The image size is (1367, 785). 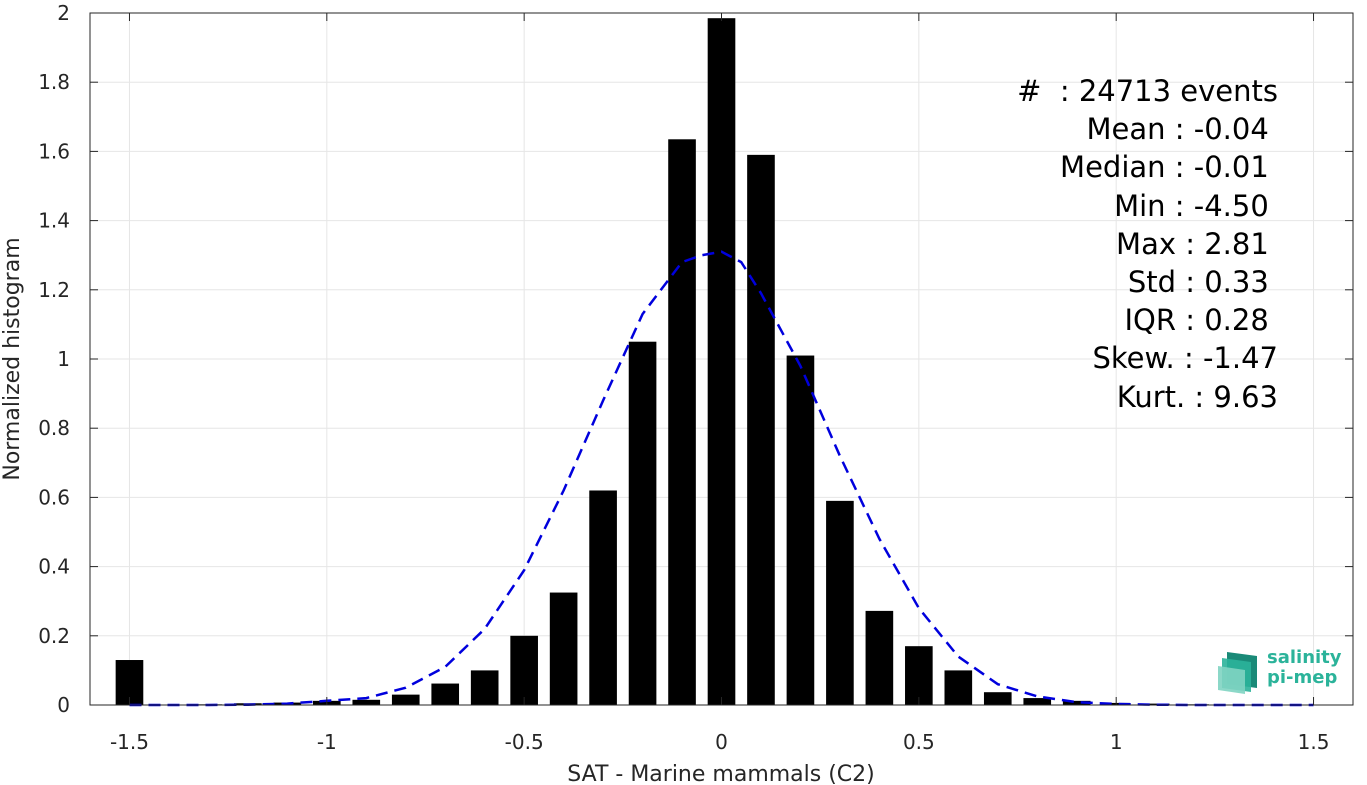 What do you see at coordinates (1197, 396) in the screenshot?
I see `stat-kurt: Kurt. : 9.63` at bounding box center [1197, 396].